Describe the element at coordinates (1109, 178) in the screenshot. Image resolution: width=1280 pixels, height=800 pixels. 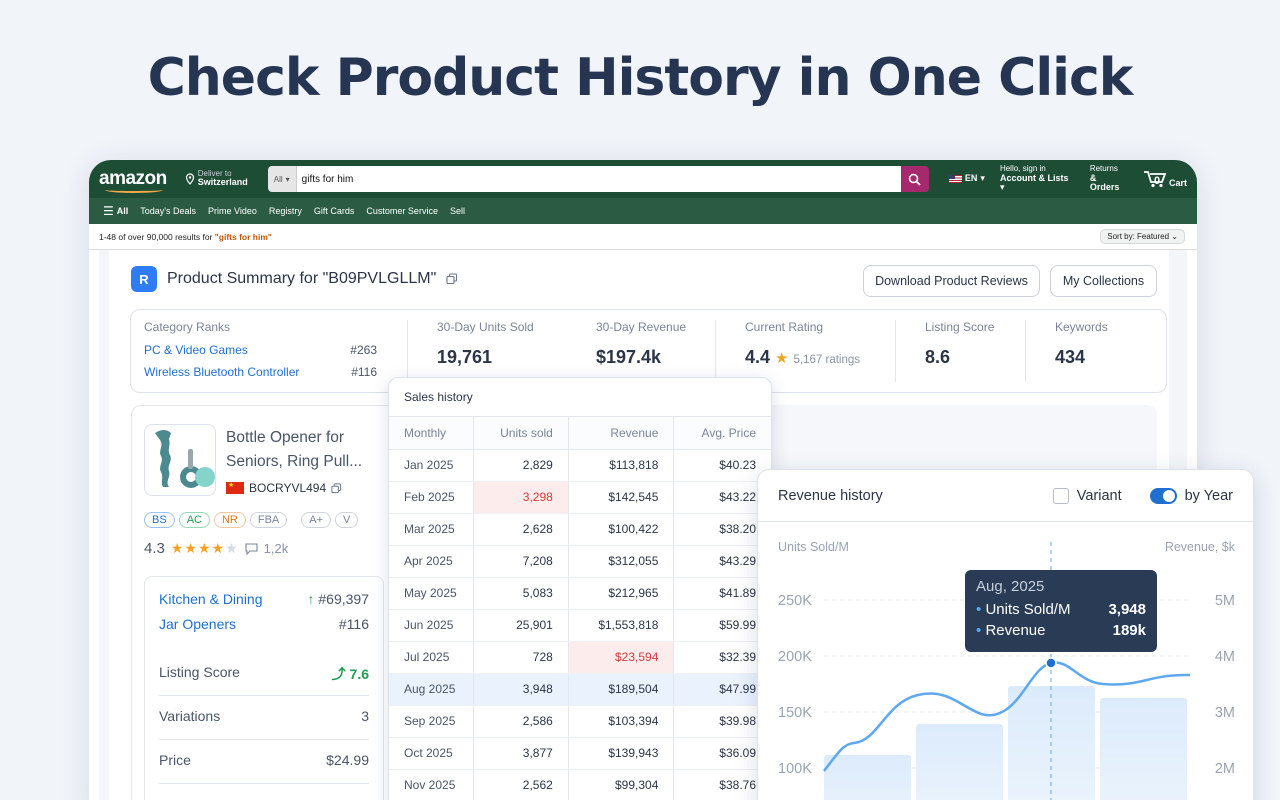
I see `returns-orders: Returns & Orders` at that location.